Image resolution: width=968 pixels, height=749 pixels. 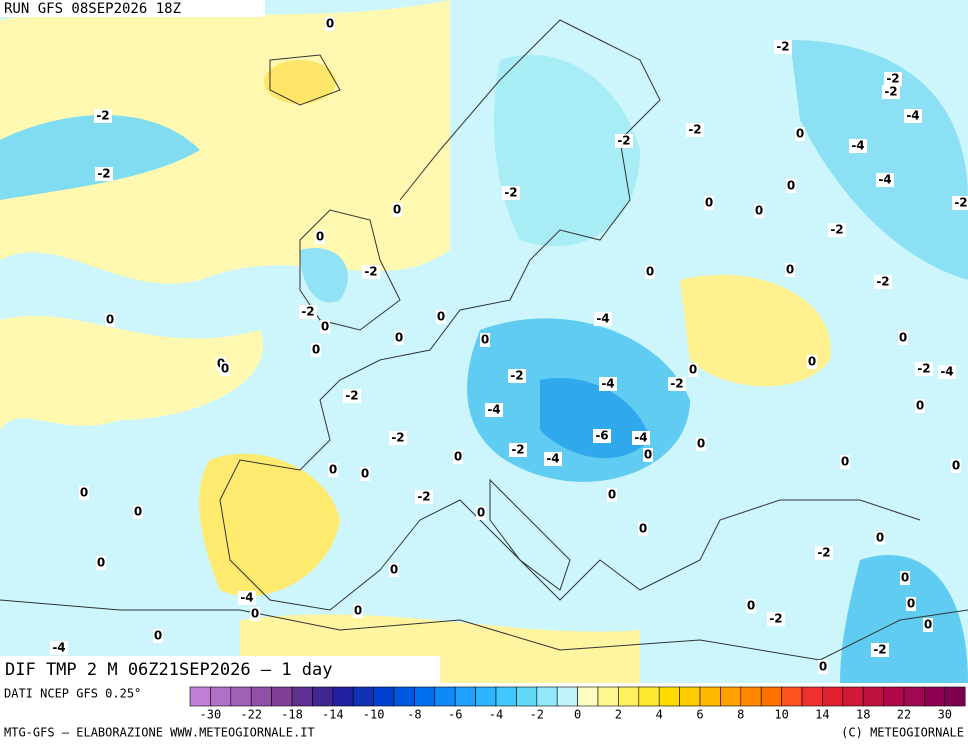 What do you see at coordinates (863, 715) in the screenshot?
I see `scale-label: 18` at bounding box center [863, 715].